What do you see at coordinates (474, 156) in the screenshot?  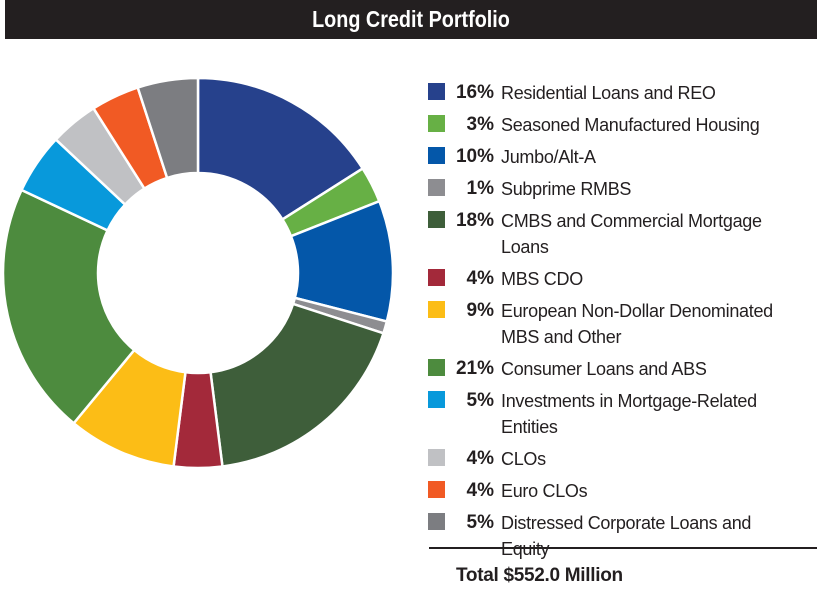 I see `legend-percent: 10%` at bounding box center [474, 156].